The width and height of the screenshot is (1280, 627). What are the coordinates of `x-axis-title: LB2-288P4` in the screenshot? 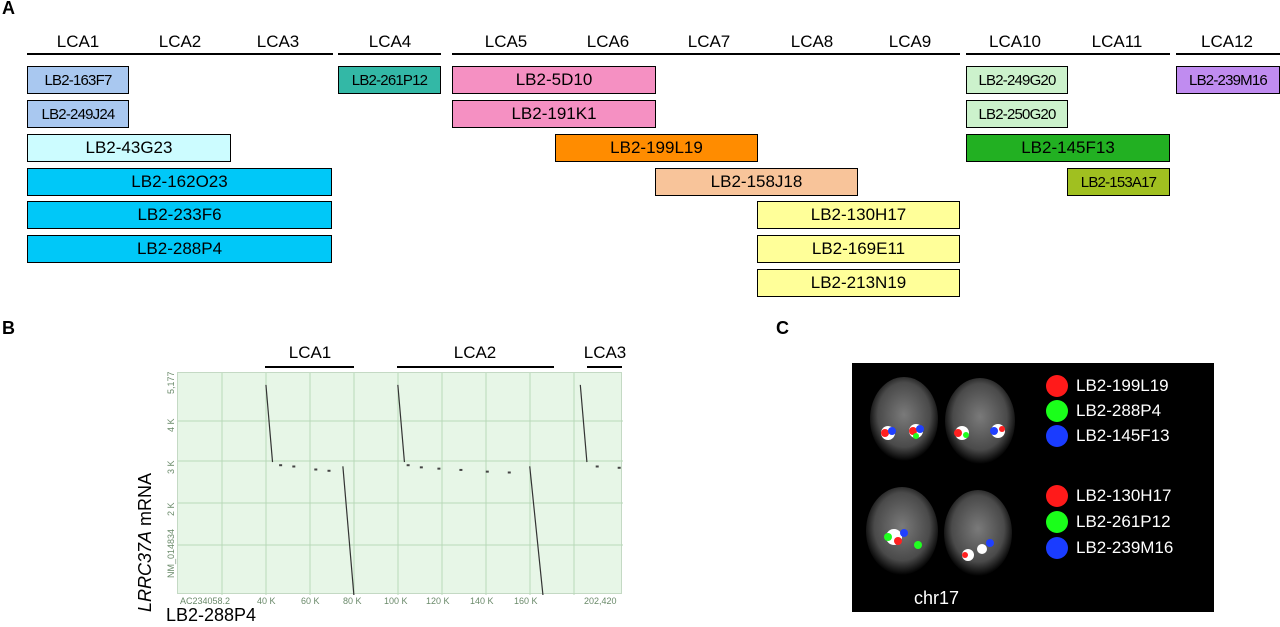 It's located at (211, 615).